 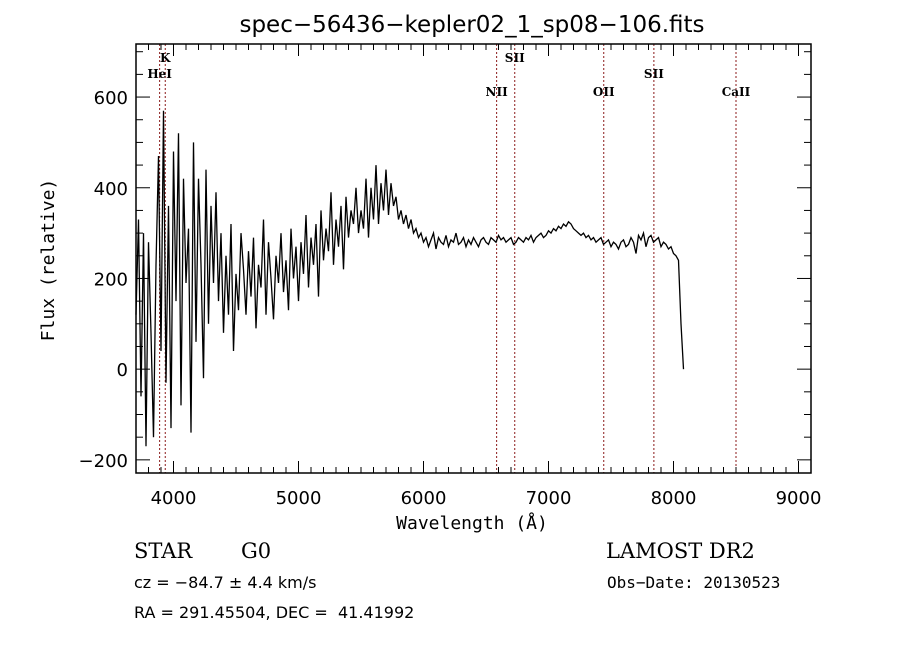 What do you see at coordinates (736, 92) in the screenshot?
I see `line-marker-label: CaII` at bounding box center [736, 92].